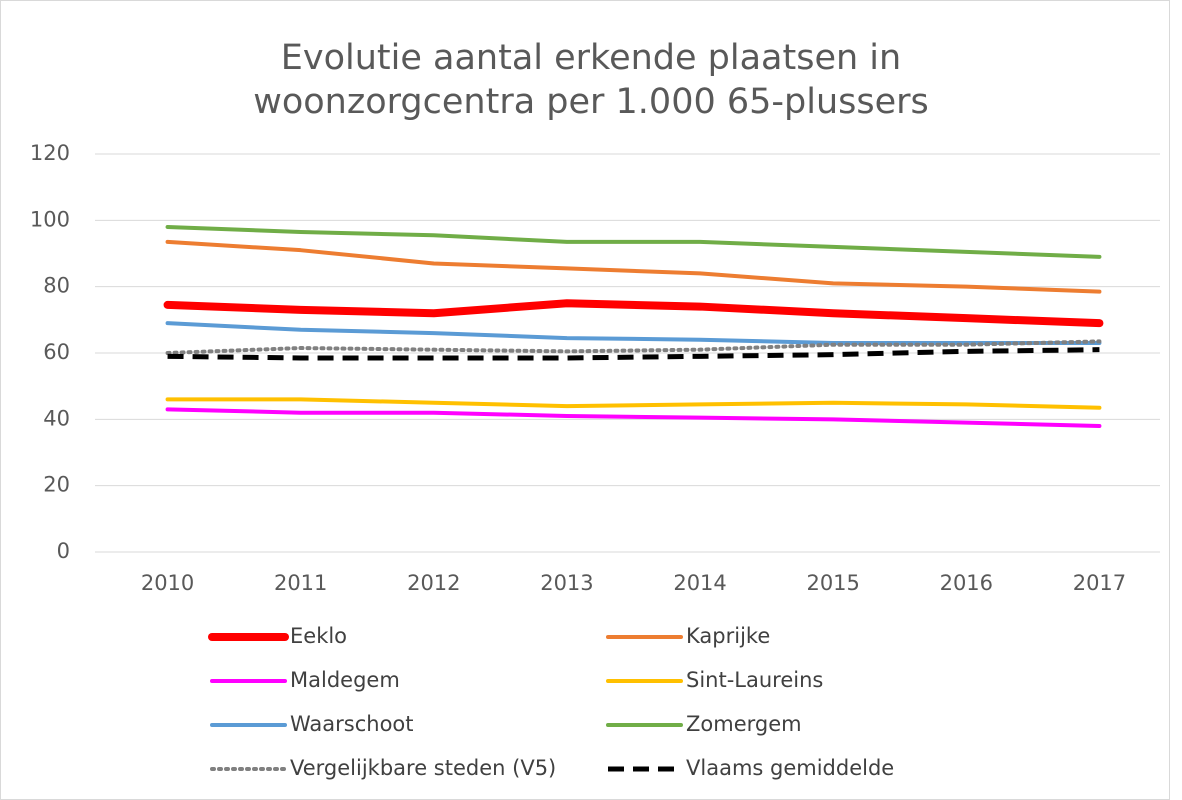 This screenshot has width=1182, height=800. What do you see at coordinates (352, 724) in the screenshot?
I see `legend-label: Waarschoot` at bounding box center [352, 724].